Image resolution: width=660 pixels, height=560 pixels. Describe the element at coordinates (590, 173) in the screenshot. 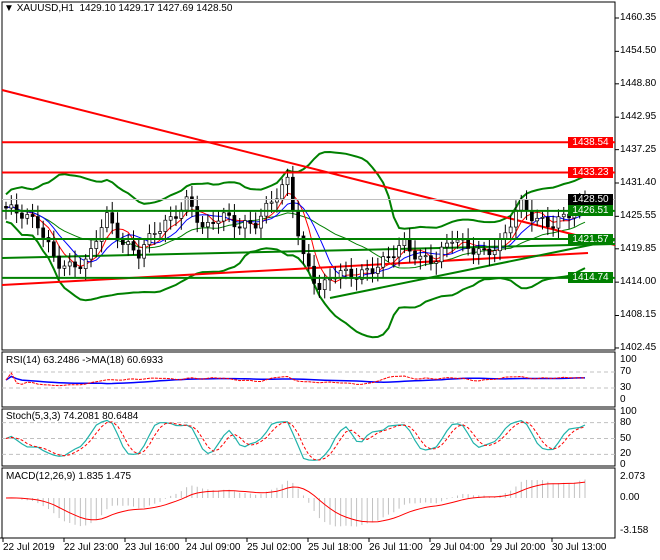

I see `level-price-tag: 1433.23` at that location.